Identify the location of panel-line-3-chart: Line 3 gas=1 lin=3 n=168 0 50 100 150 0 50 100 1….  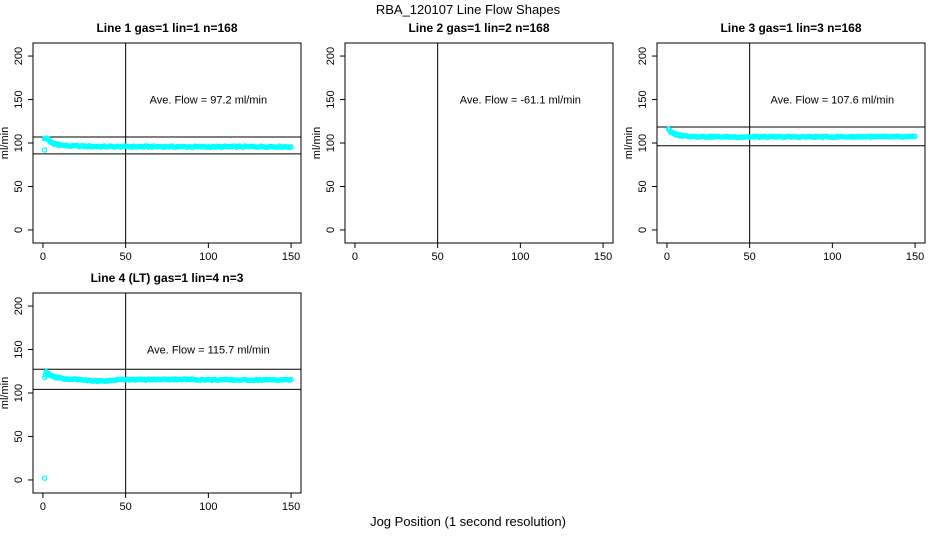
(775, 142).